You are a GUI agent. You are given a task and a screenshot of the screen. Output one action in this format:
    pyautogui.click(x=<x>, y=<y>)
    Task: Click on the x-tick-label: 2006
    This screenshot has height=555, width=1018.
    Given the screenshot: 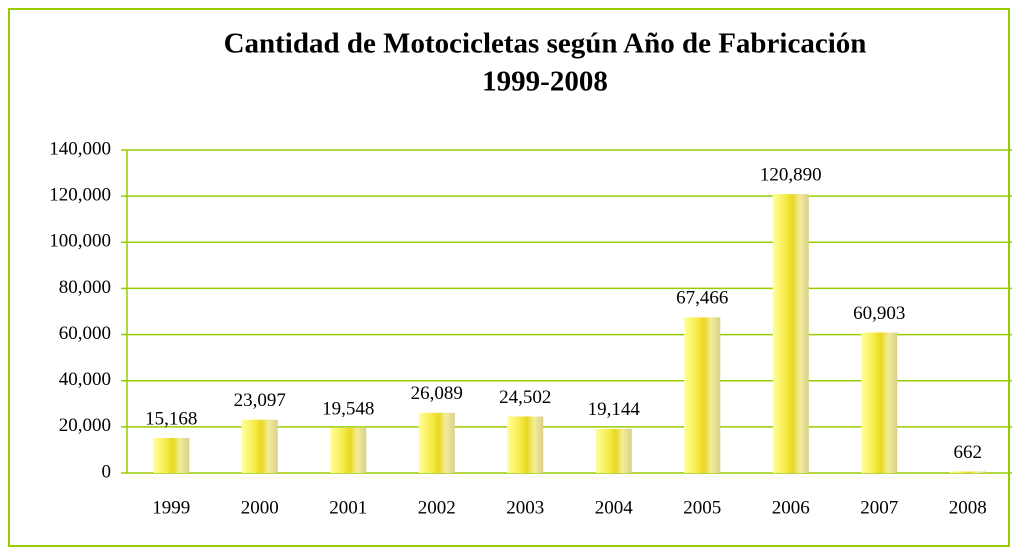 What is the action you would take?
    pyautogui.click(x=791, y=507)
    